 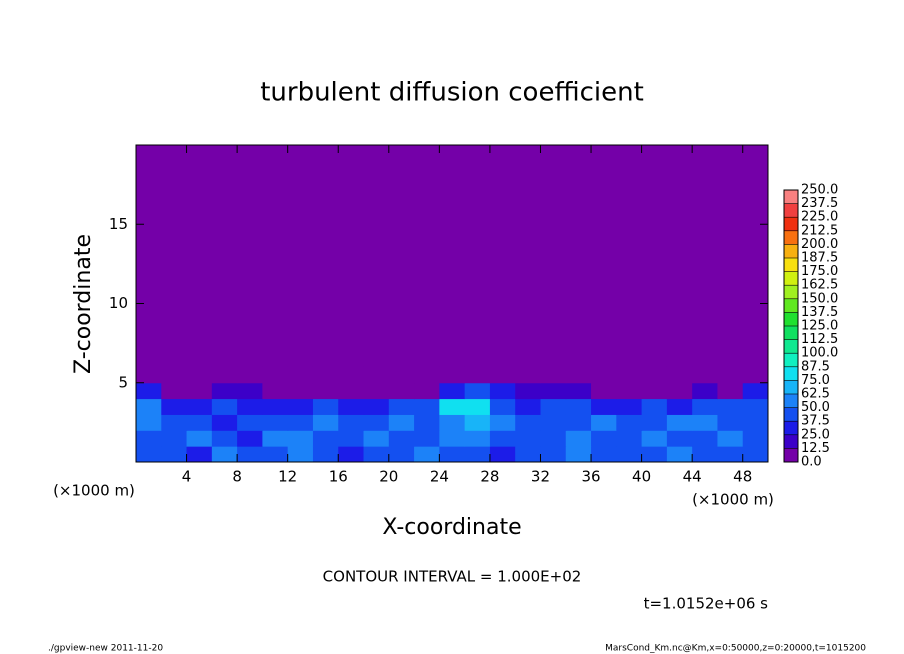 What do you see at coordinates (815, 448) in the screenshot?
I see `colorbar-label: 12.5` at bounding box center [815, 448].